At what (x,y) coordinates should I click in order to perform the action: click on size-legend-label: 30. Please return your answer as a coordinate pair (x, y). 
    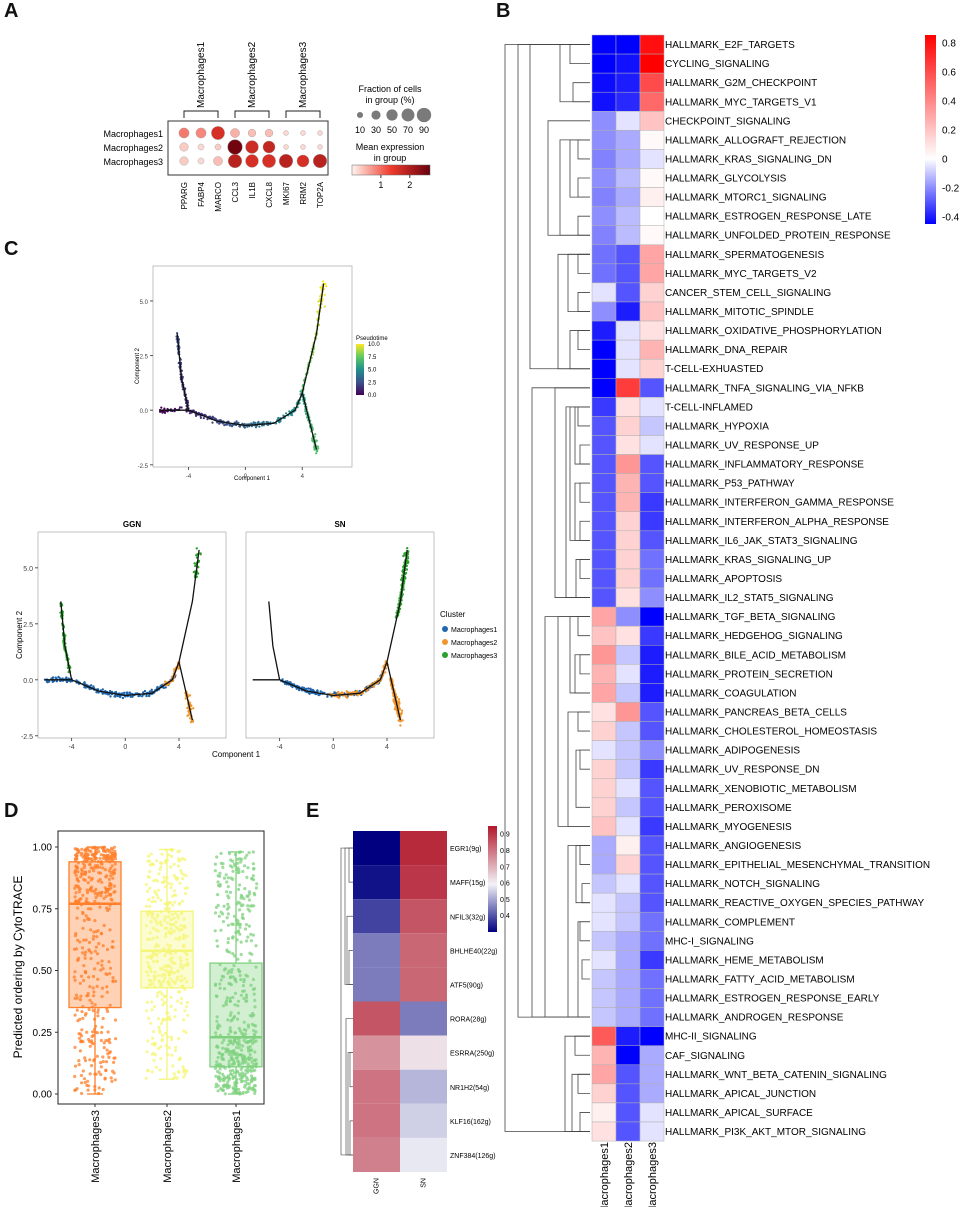
    Looking at the image, I should click on (376, 130).